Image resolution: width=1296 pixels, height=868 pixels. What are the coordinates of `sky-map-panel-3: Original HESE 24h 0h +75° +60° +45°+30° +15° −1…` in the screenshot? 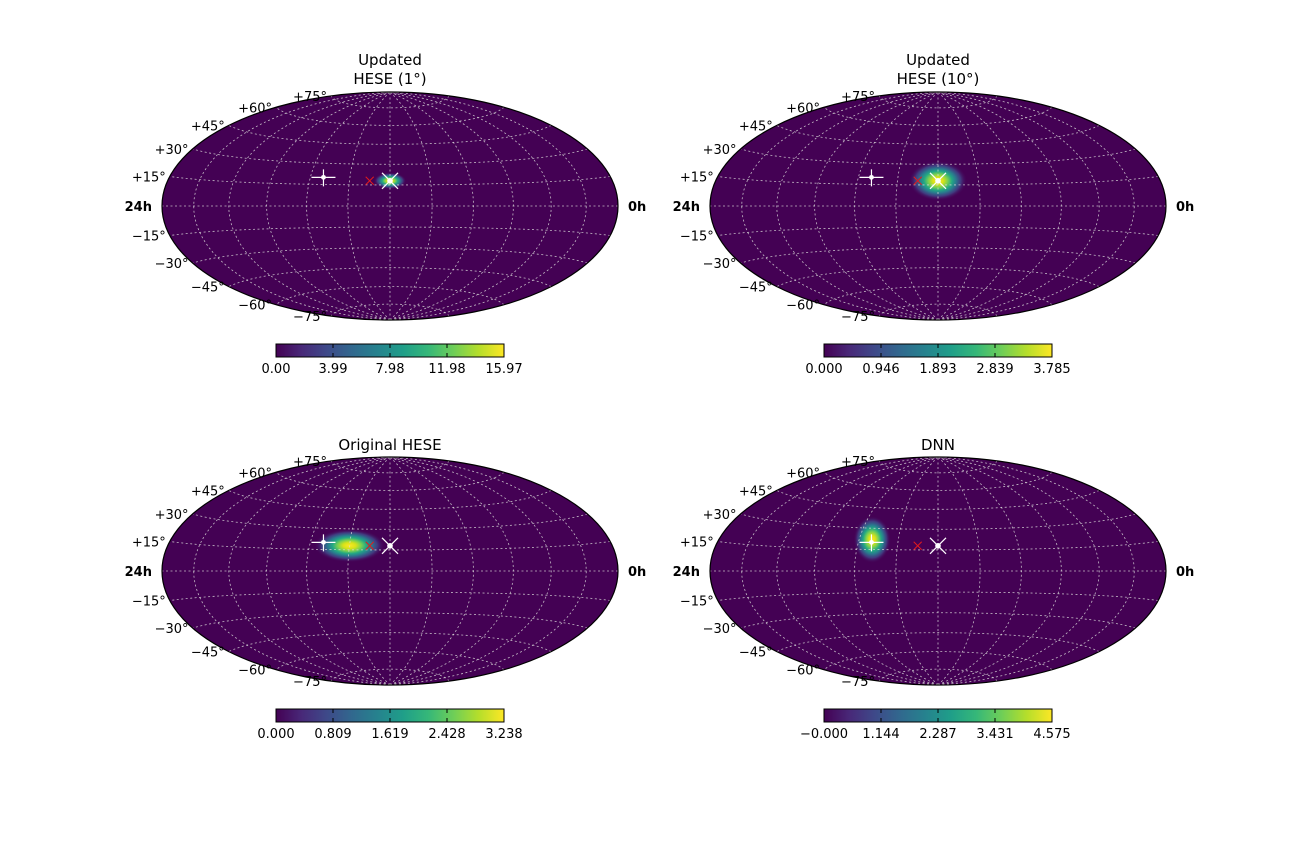 It's located at (386, 589).